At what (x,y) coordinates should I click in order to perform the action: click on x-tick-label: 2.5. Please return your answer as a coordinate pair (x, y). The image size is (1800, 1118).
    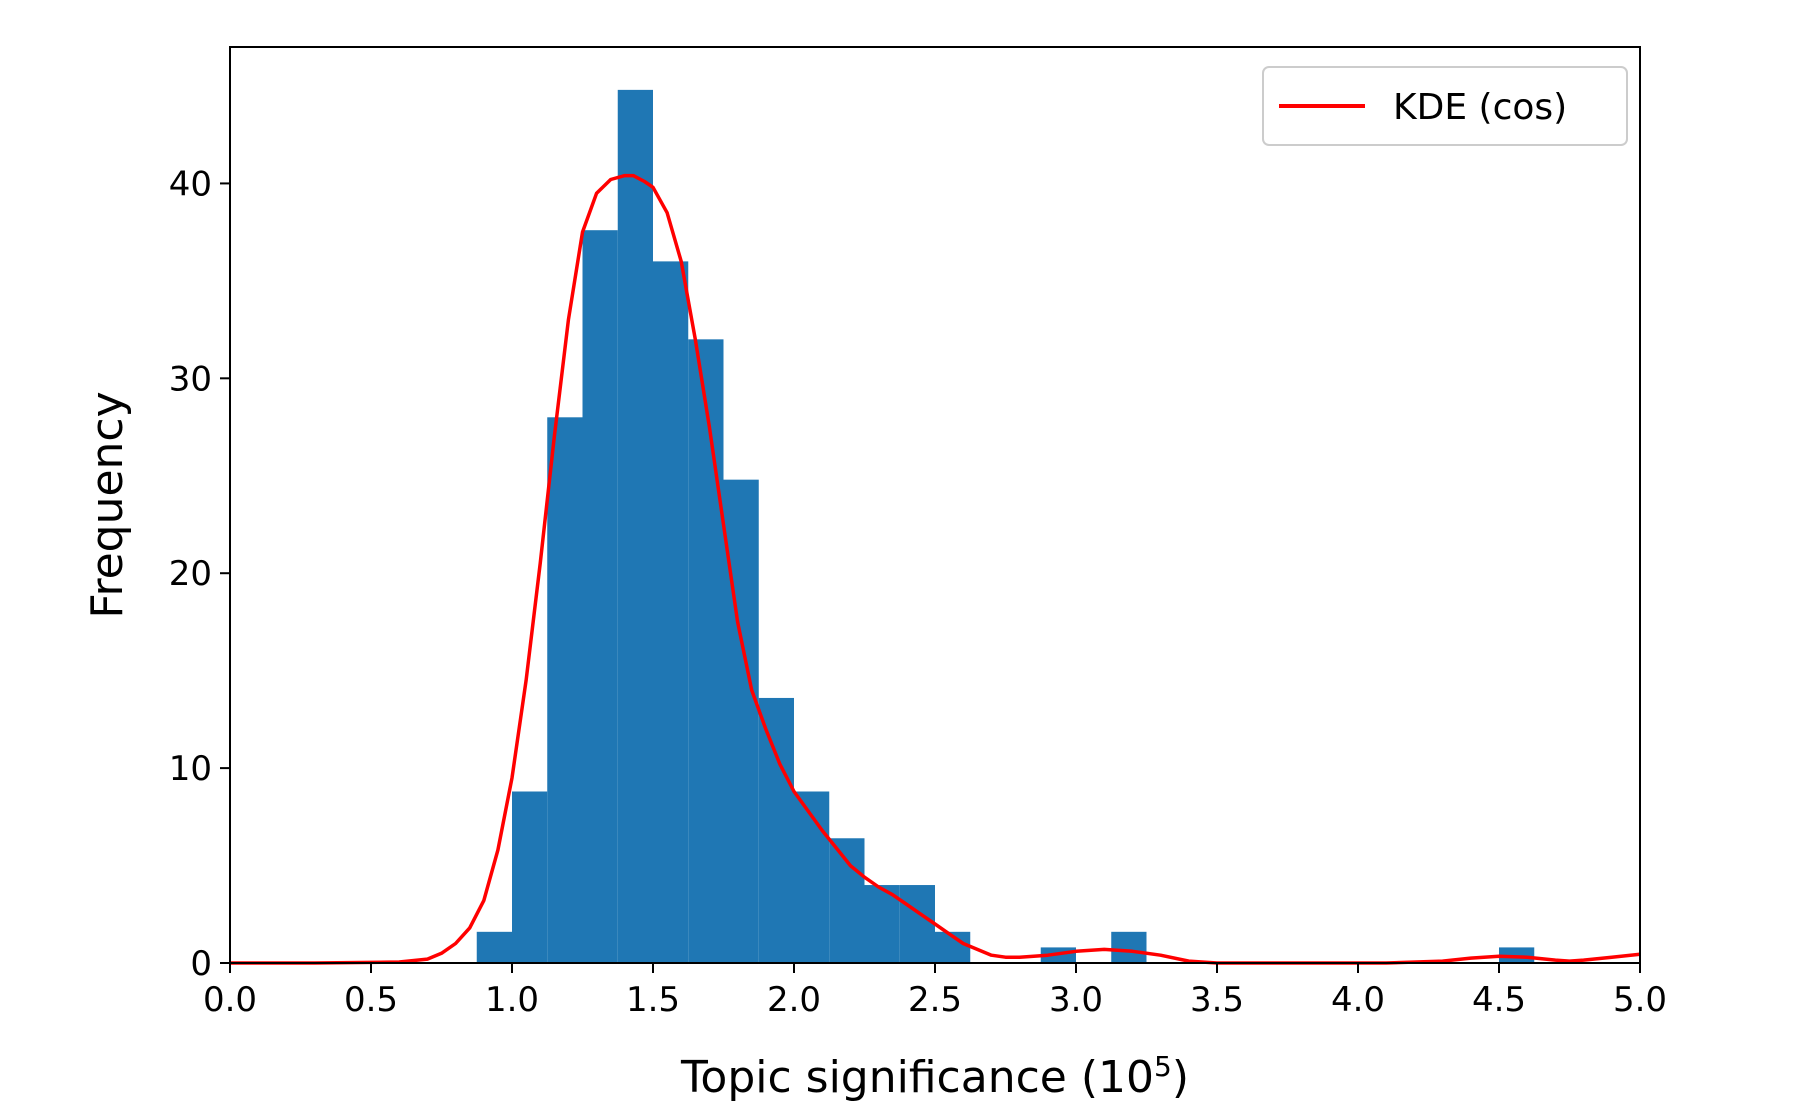
    Looking at the image, I should click on (935, 1000).